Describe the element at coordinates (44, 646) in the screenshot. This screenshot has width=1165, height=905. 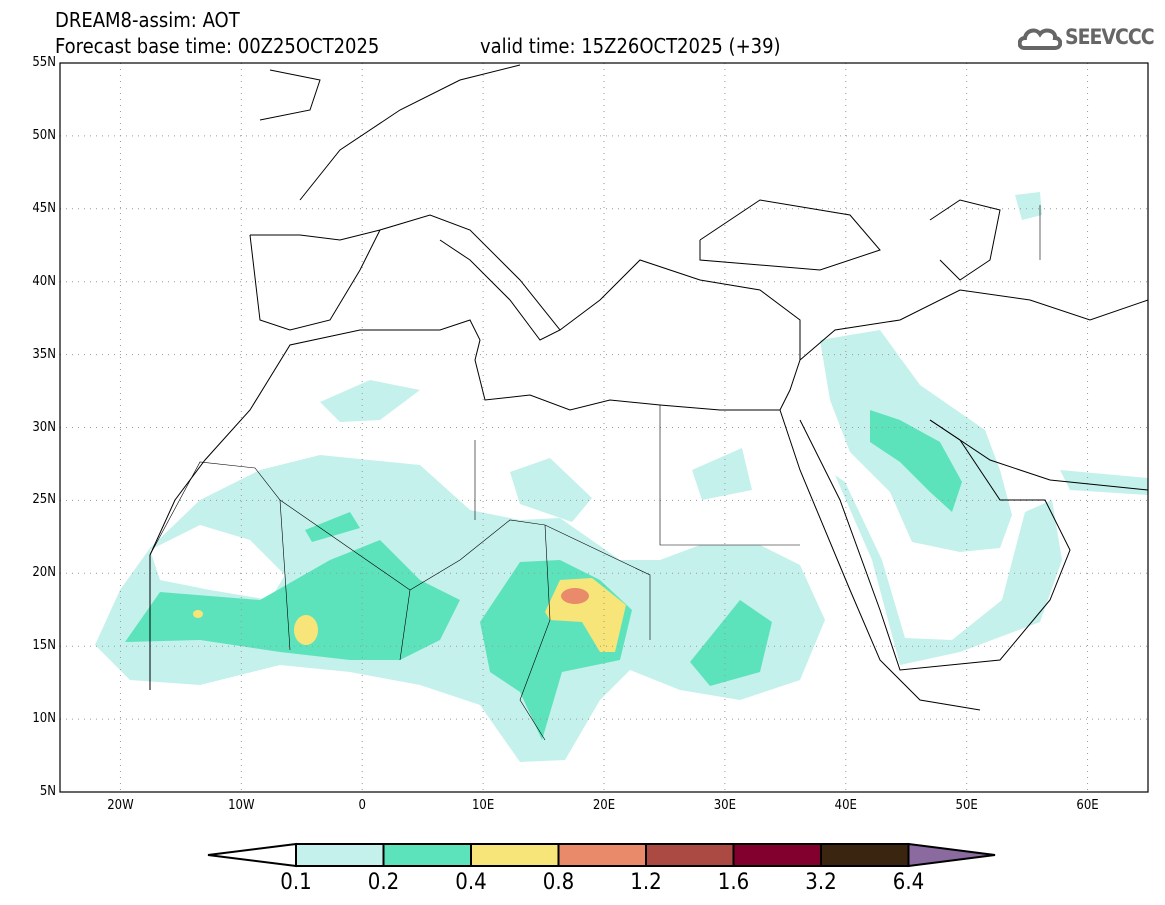
I see `lat-tick-label: 15N` at that location.